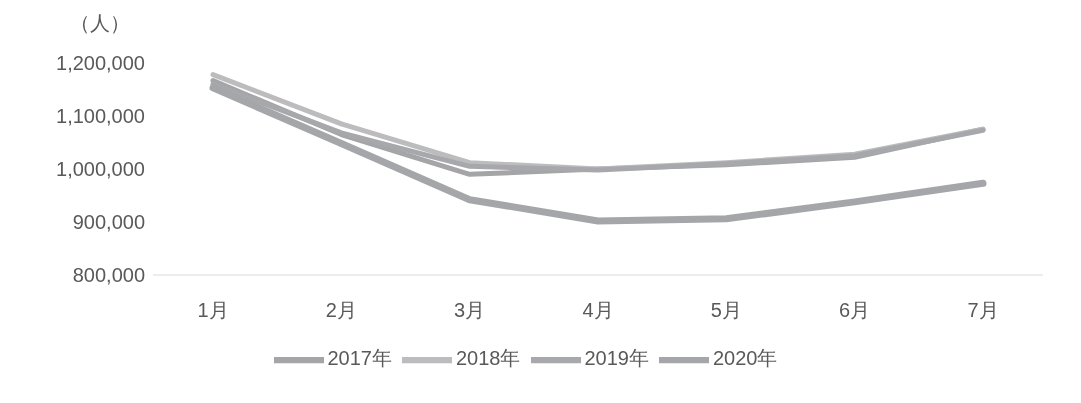  Describe the element at coordinates (598, 310) in the screenshot. I see `x-tick-label: 4月` at that location.